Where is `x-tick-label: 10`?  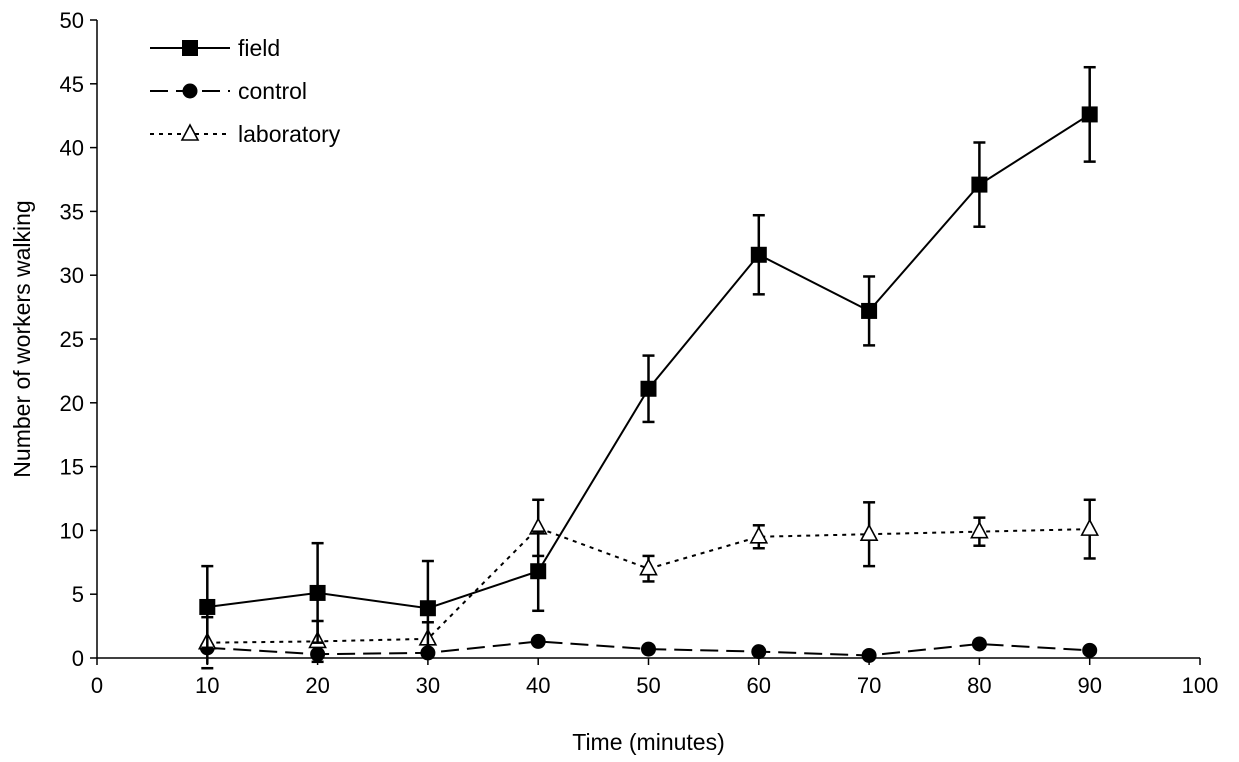 x-tick-label: 10 is located at coordinates (207, 685).